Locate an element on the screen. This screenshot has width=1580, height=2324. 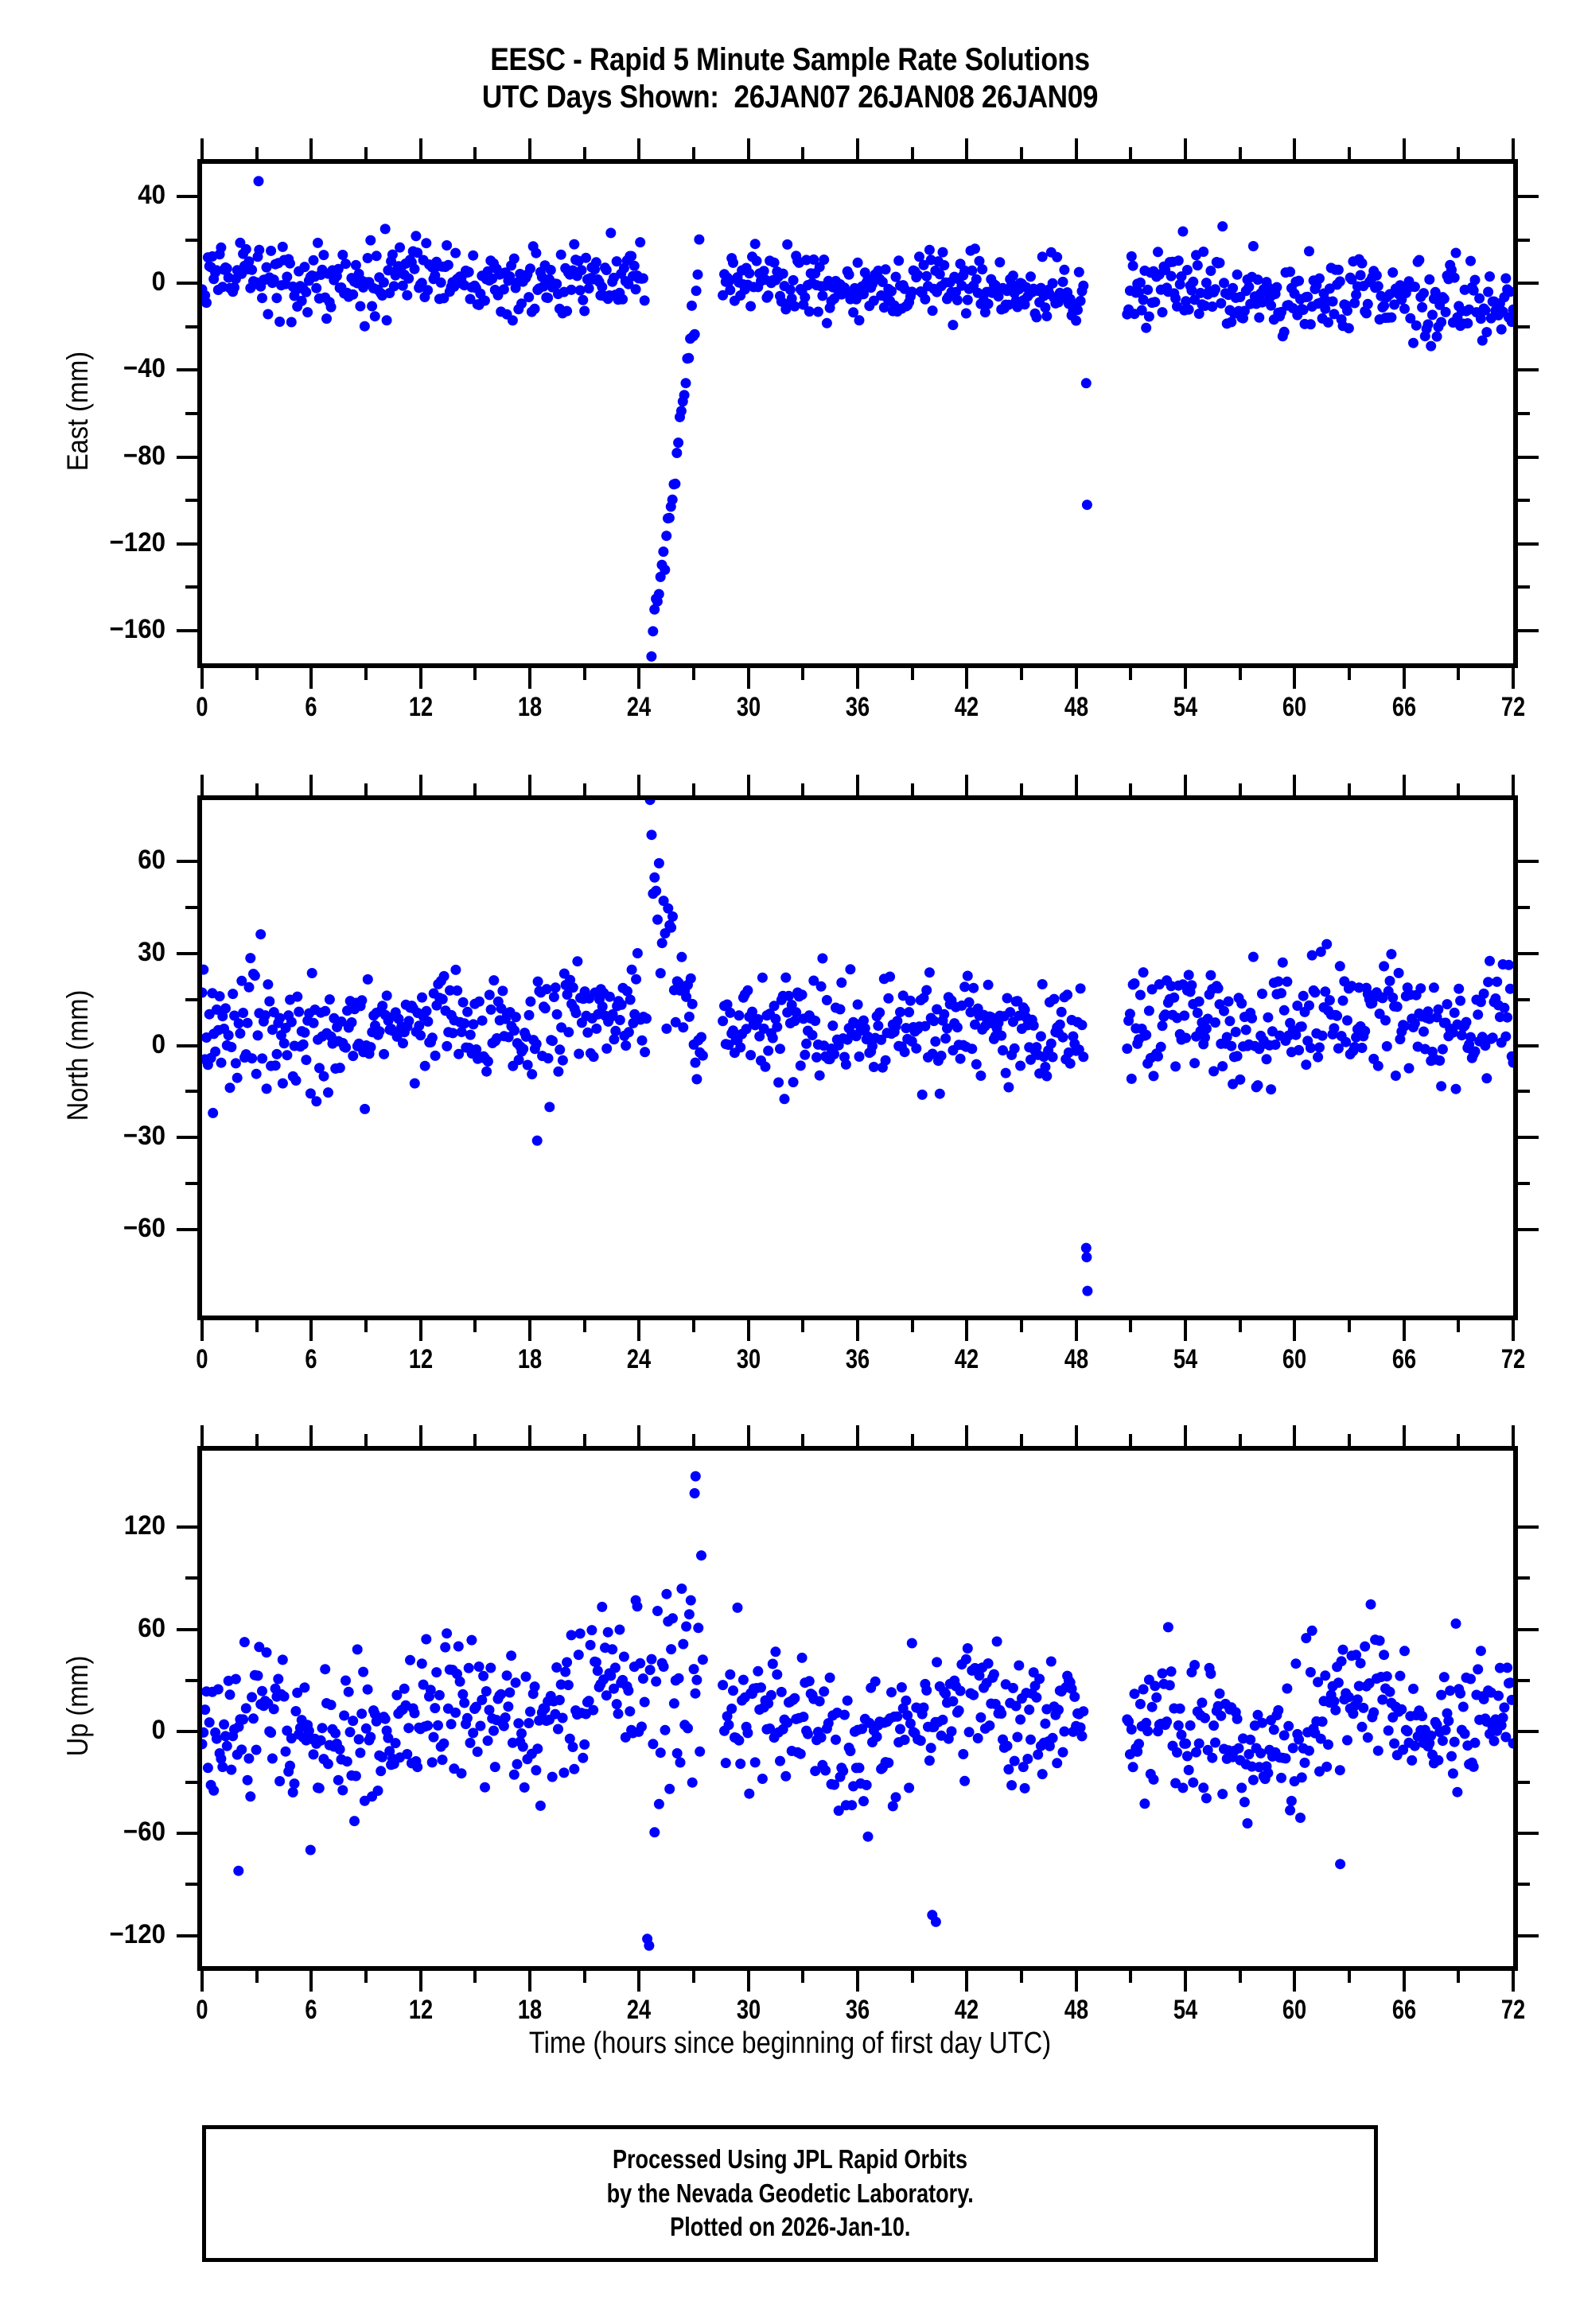
footer-line-2: by the Nevada Geodetic Laboratory. is located at coordinates (790, 2193).